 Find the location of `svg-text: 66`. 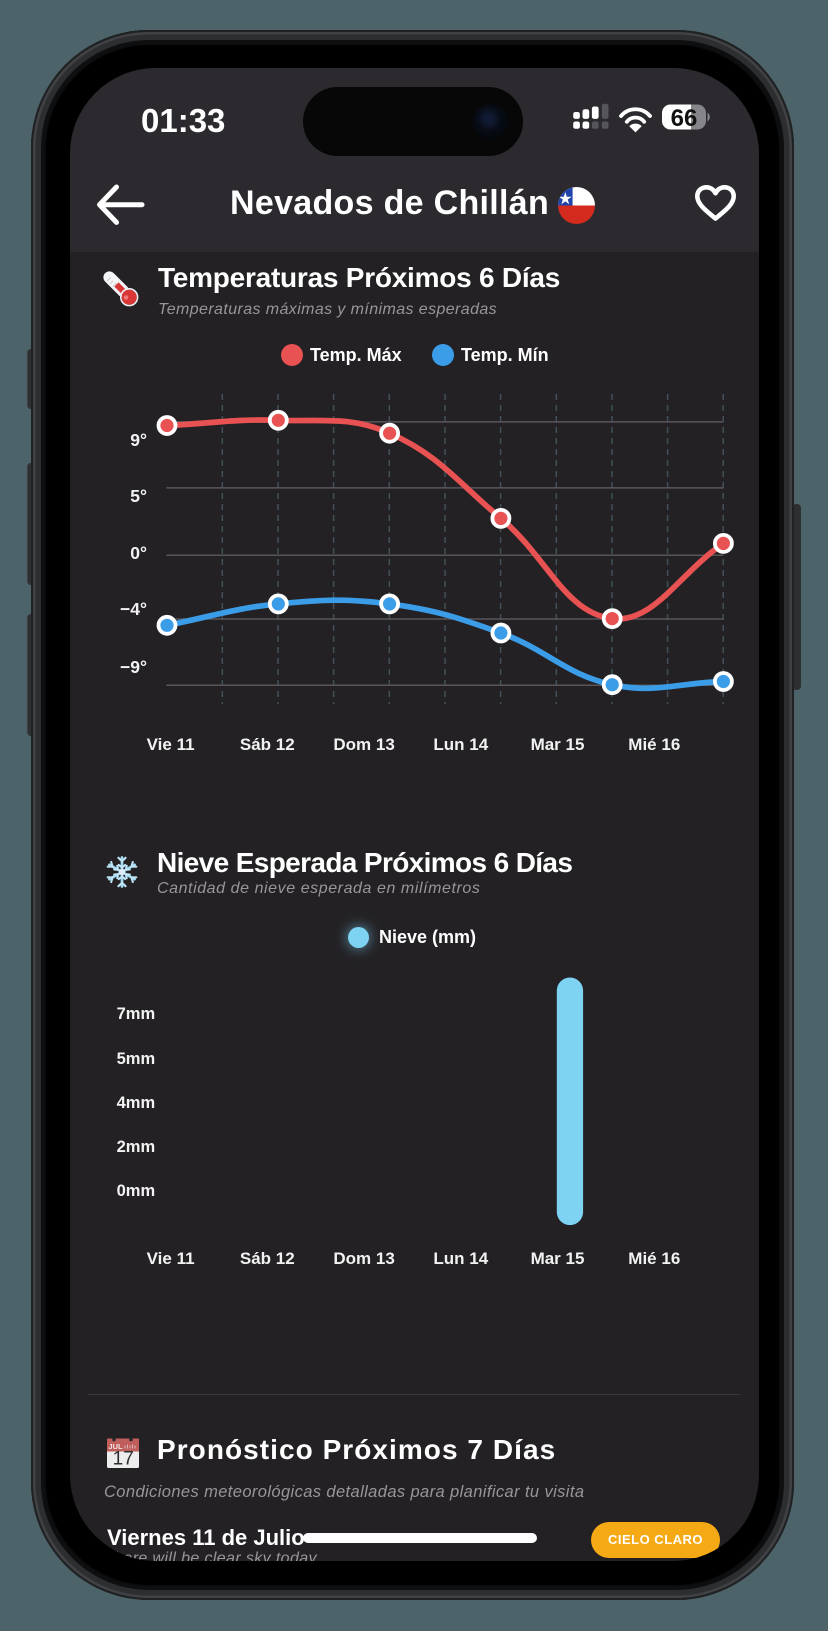

svg-text: 66 is located at coordinates (684, 118).